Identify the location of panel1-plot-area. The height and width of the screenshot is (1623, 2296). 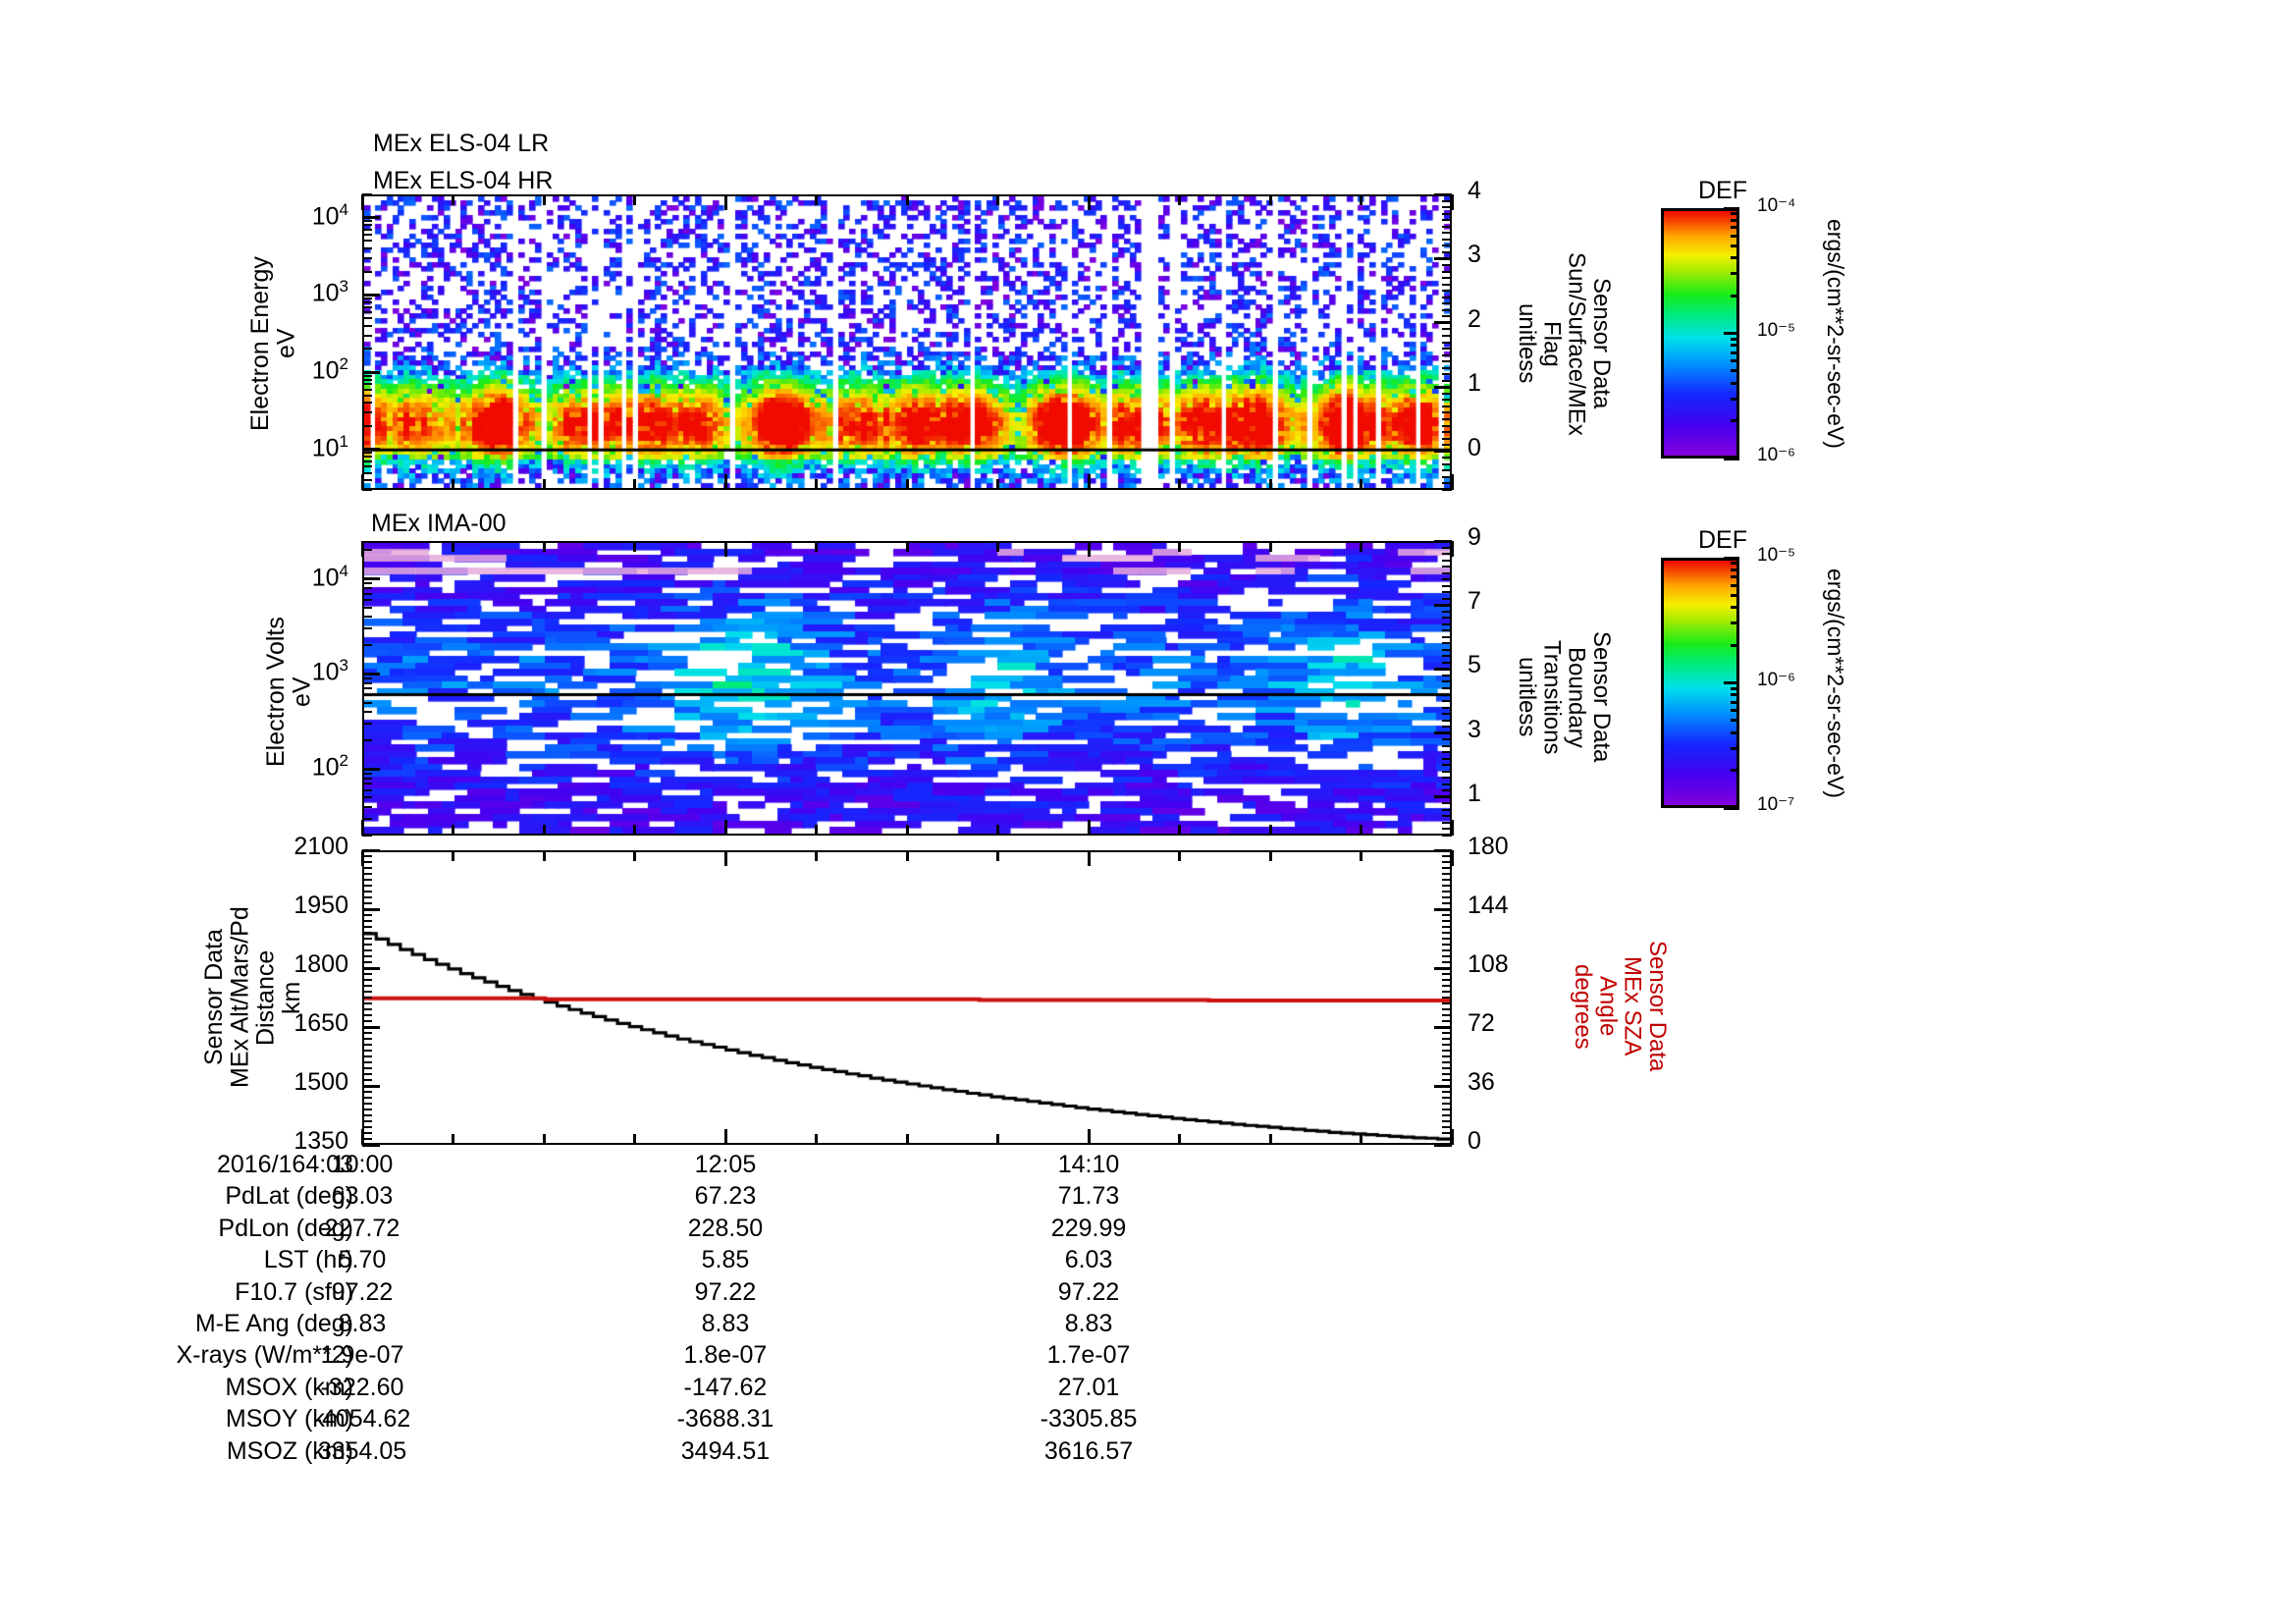
(907, 342).